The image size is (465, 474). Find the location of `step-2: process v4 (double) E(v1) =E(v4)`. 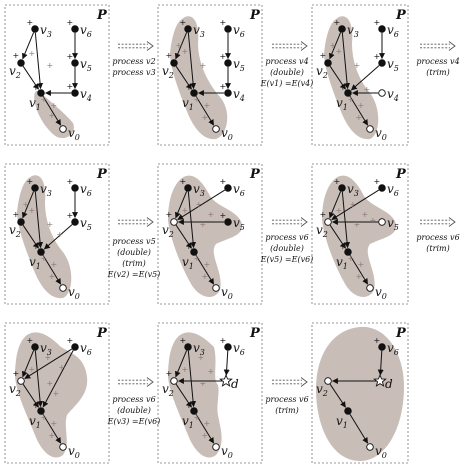

step-2: process v4 (double) E(v1) =E(v4) is located at coordinates (287, 64).